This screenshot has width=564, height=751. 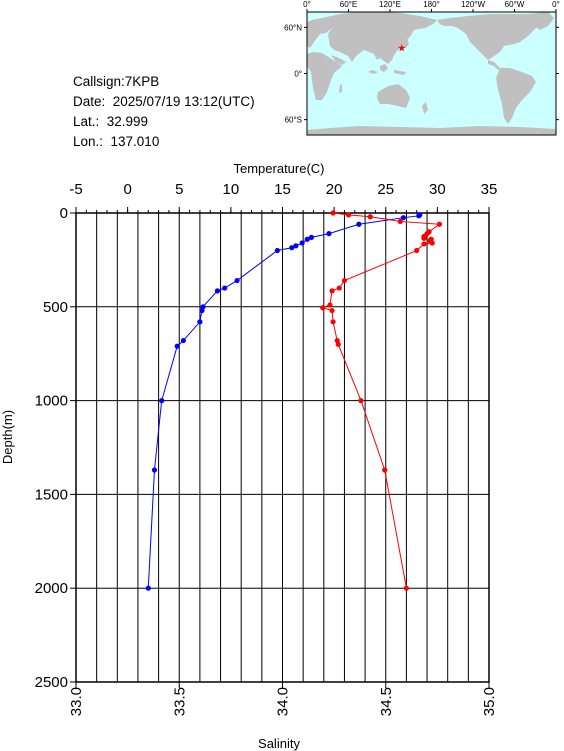 What do you see at coordinates (51, 448) in the screenshot?
I see `depth-tick-labels: 0 500 1000 1500 2000 2500` at bounding box center [51, 448].